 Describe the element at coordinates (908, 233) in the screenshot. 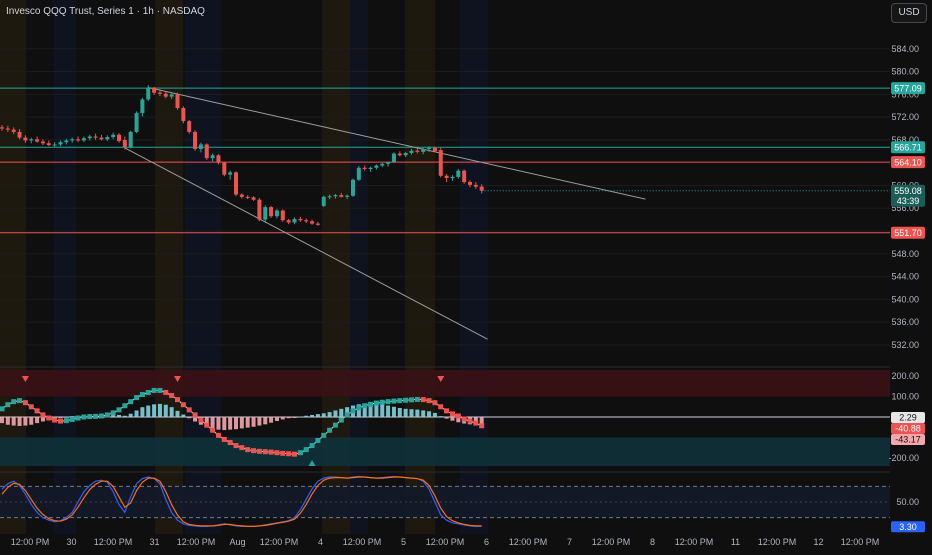

I see `price-label-text: 551.70` at that location.